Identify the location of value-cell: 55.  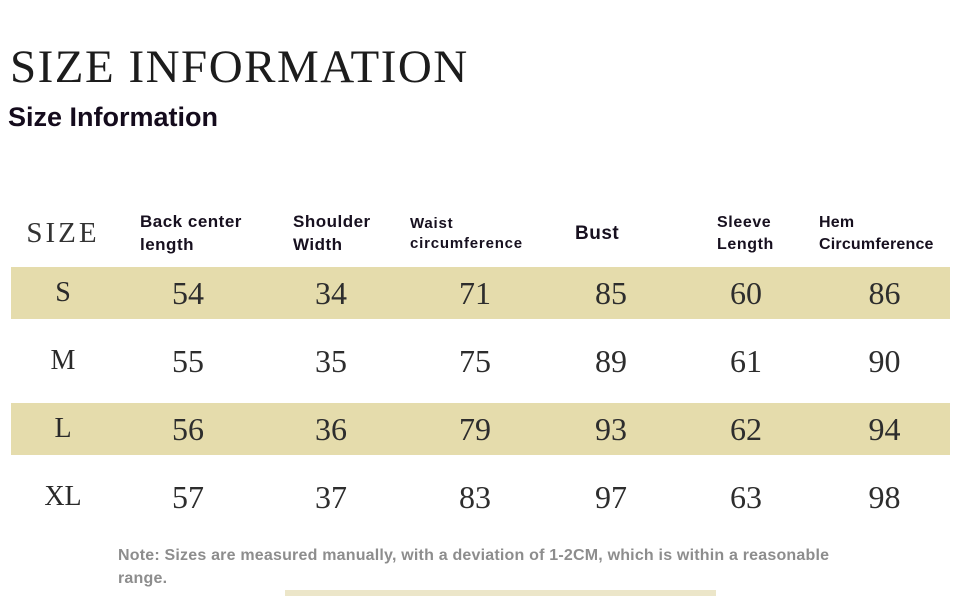
(188, 360).